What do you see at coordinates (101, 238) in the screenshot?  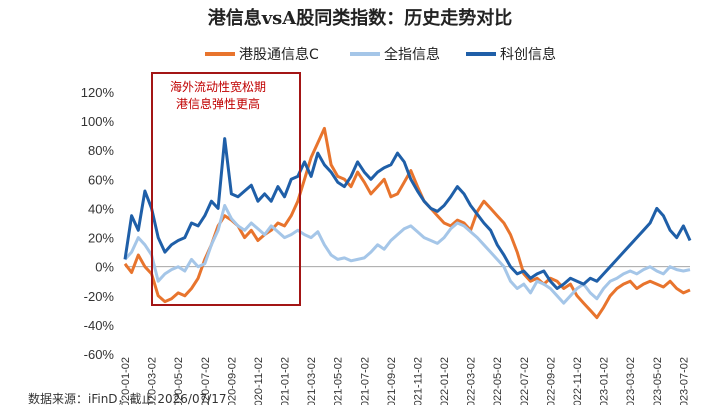 I see `y-tick-label: 20%` at bounding box center [101, 238].